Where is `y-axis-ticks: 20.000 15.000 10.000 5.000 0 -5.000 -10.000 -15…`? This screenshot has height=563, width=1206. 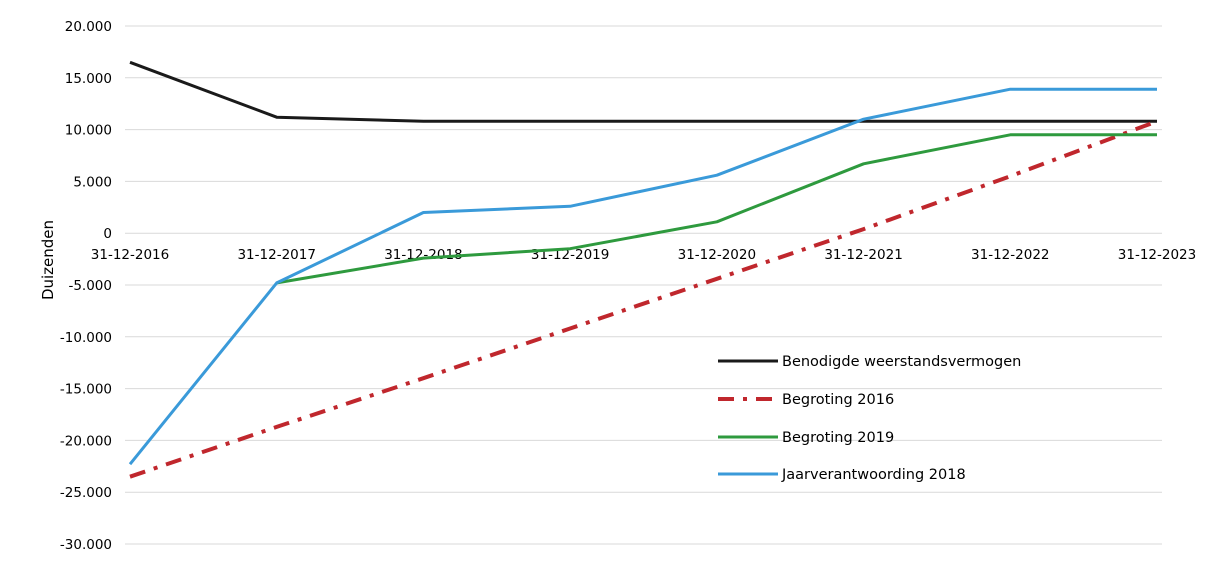
y-axis-ticks: 20.000 15.000 10.000 5.000 0 -5.000 -10.000 -15… is located at coordinates (86, 286).